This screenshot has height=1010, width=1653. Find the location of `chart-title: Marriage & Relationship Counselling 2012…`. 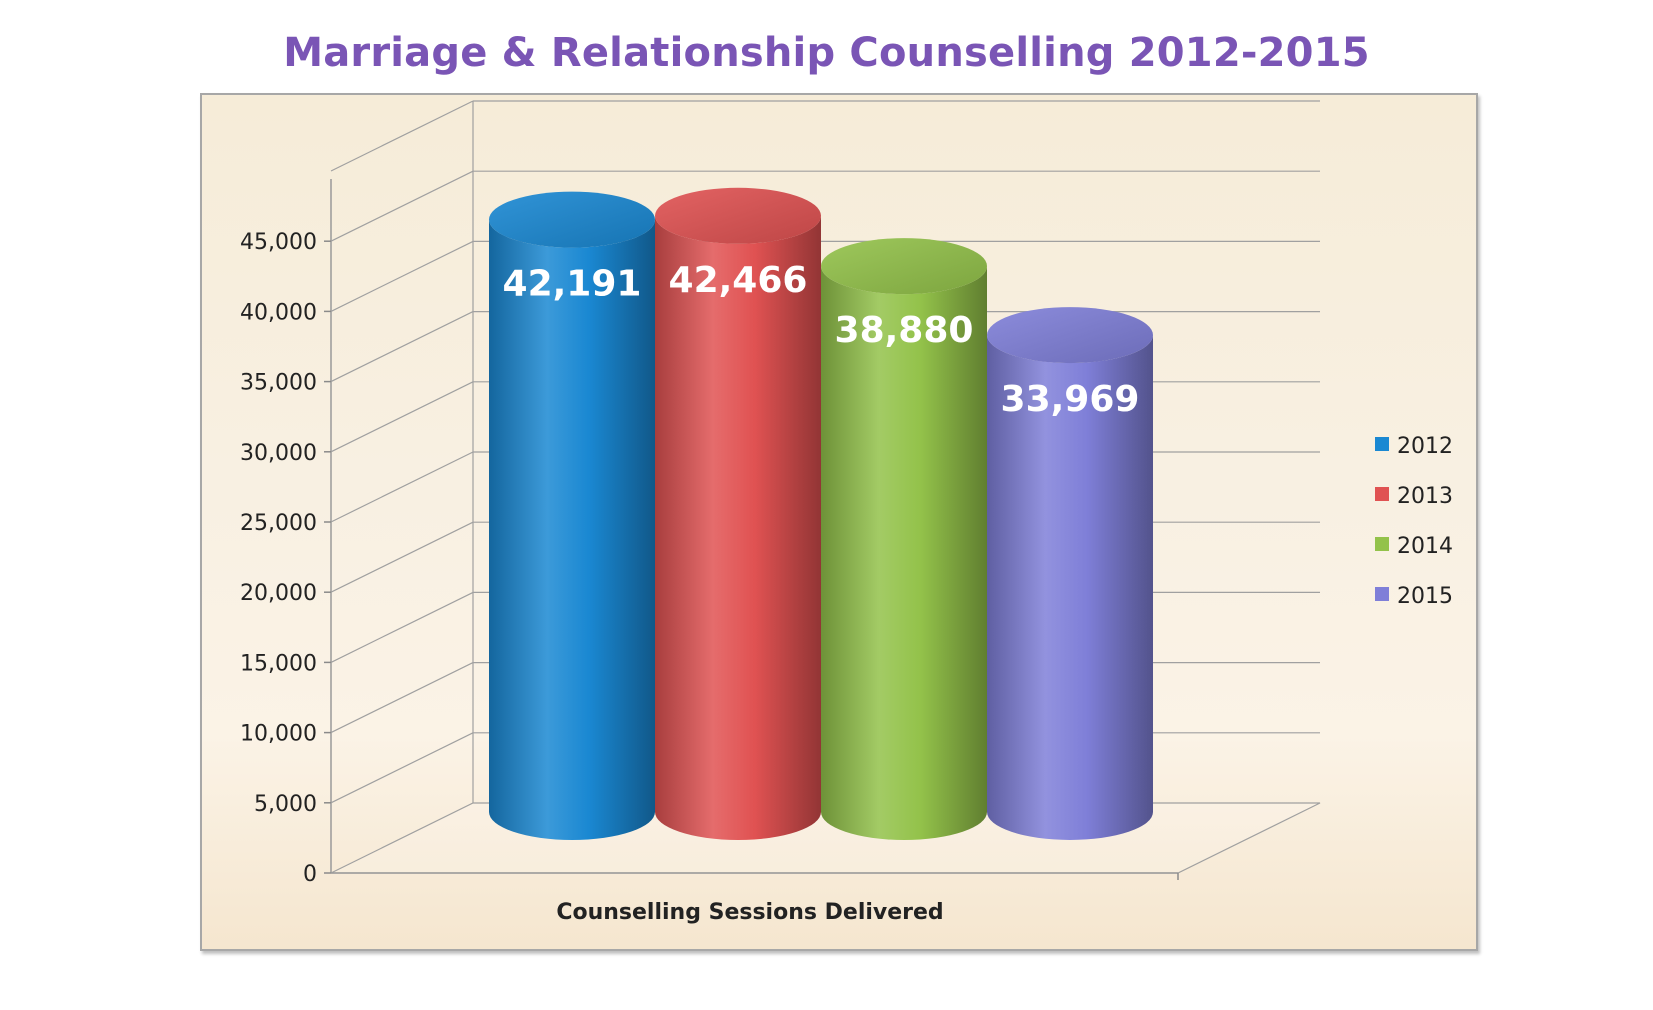

chart-title: Marriage & Relationship Counselling 2012… is located at coordinates (826, 53).